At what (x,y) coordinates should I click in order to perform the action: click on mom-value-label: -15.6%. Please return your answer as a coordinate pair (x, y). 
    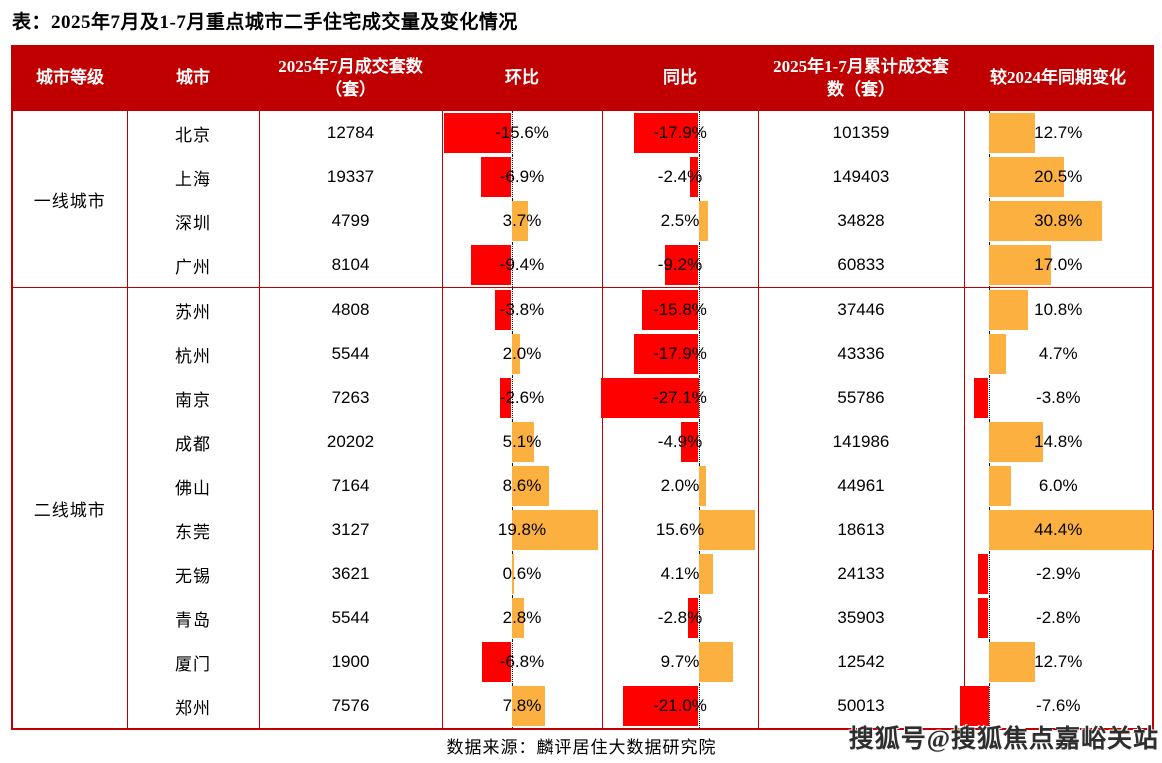
    Looking at the image, I should click on (522, 132).